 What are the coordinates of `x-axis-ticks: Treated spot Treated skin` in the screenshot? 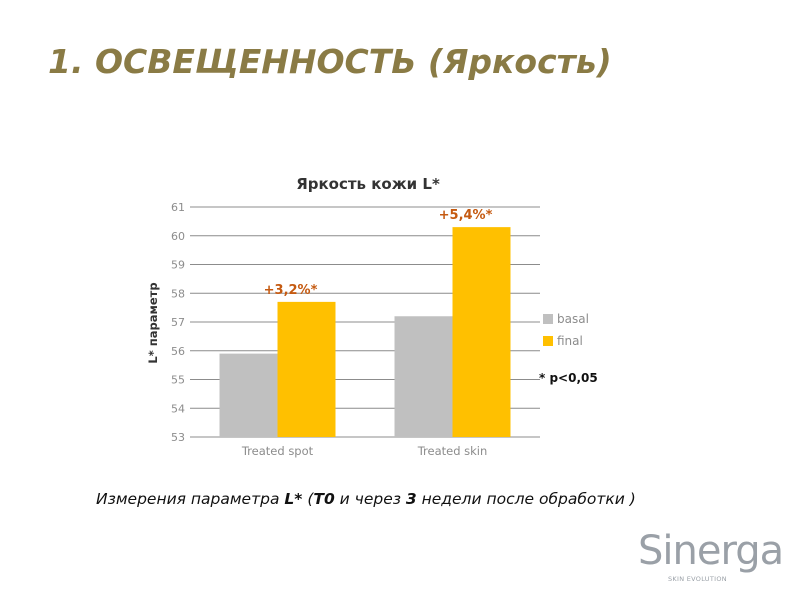 It's located at (364, 451).